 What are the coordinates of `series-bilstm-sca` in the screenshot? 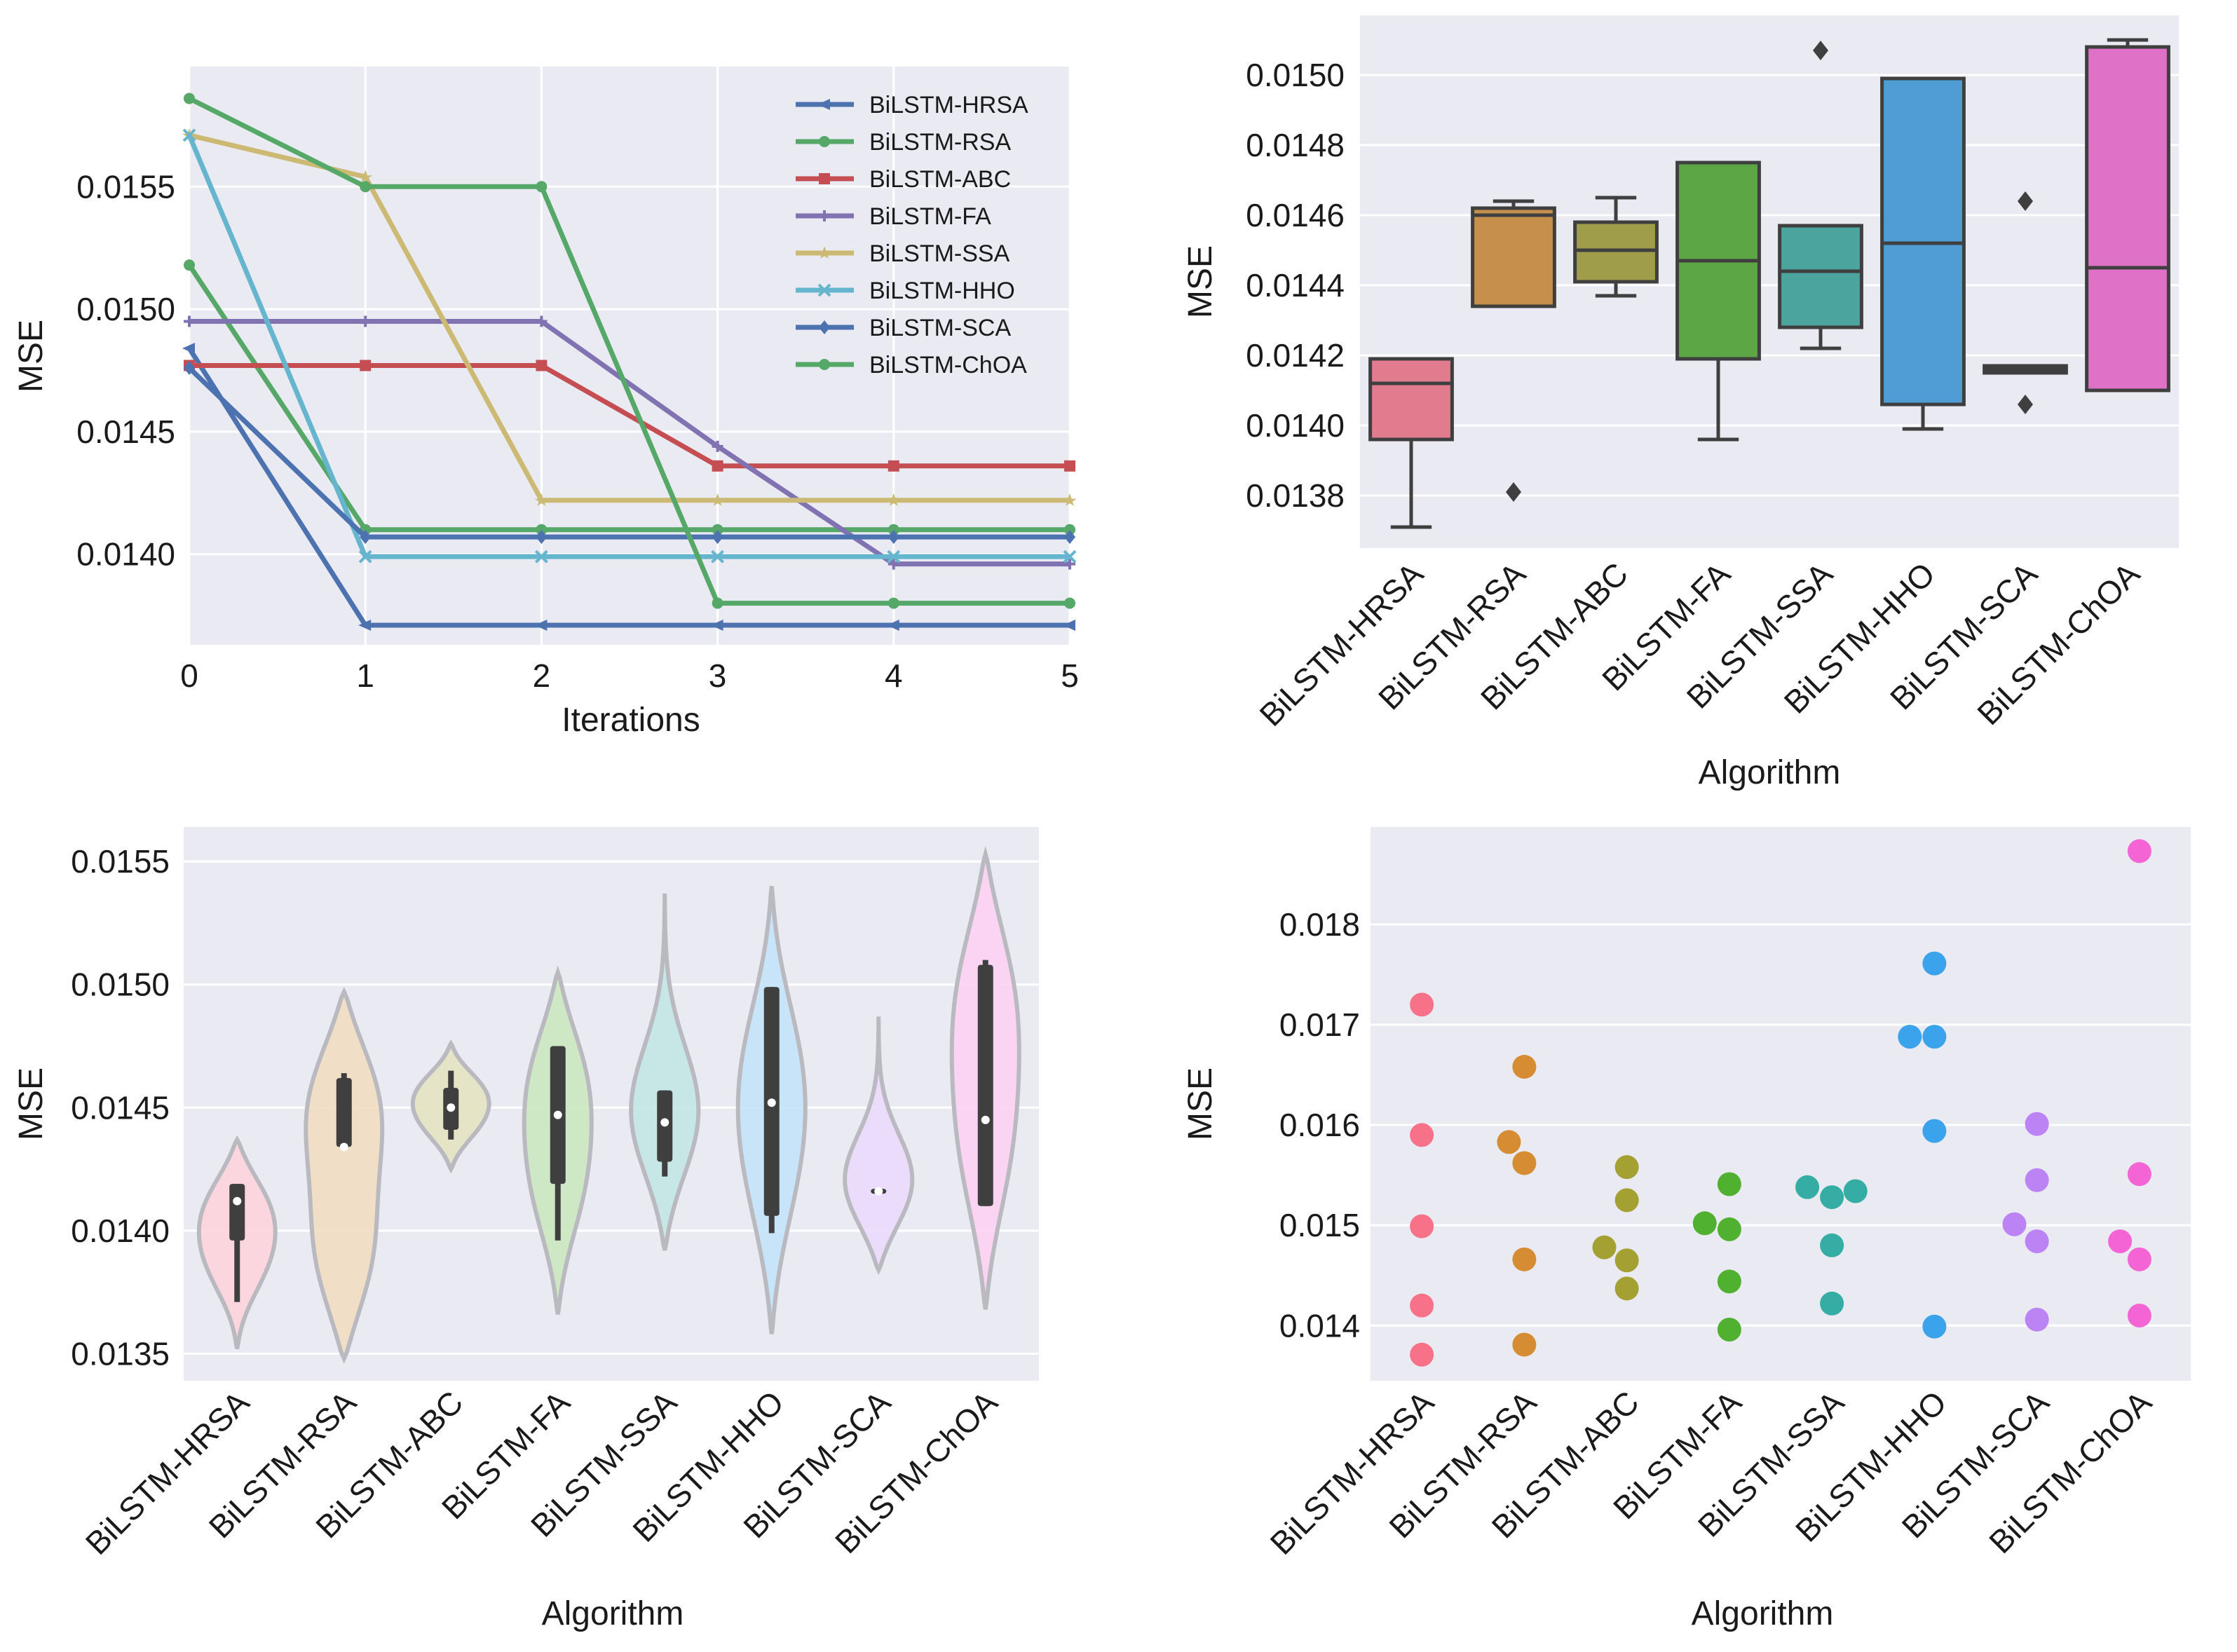 It's located at (629, 453).